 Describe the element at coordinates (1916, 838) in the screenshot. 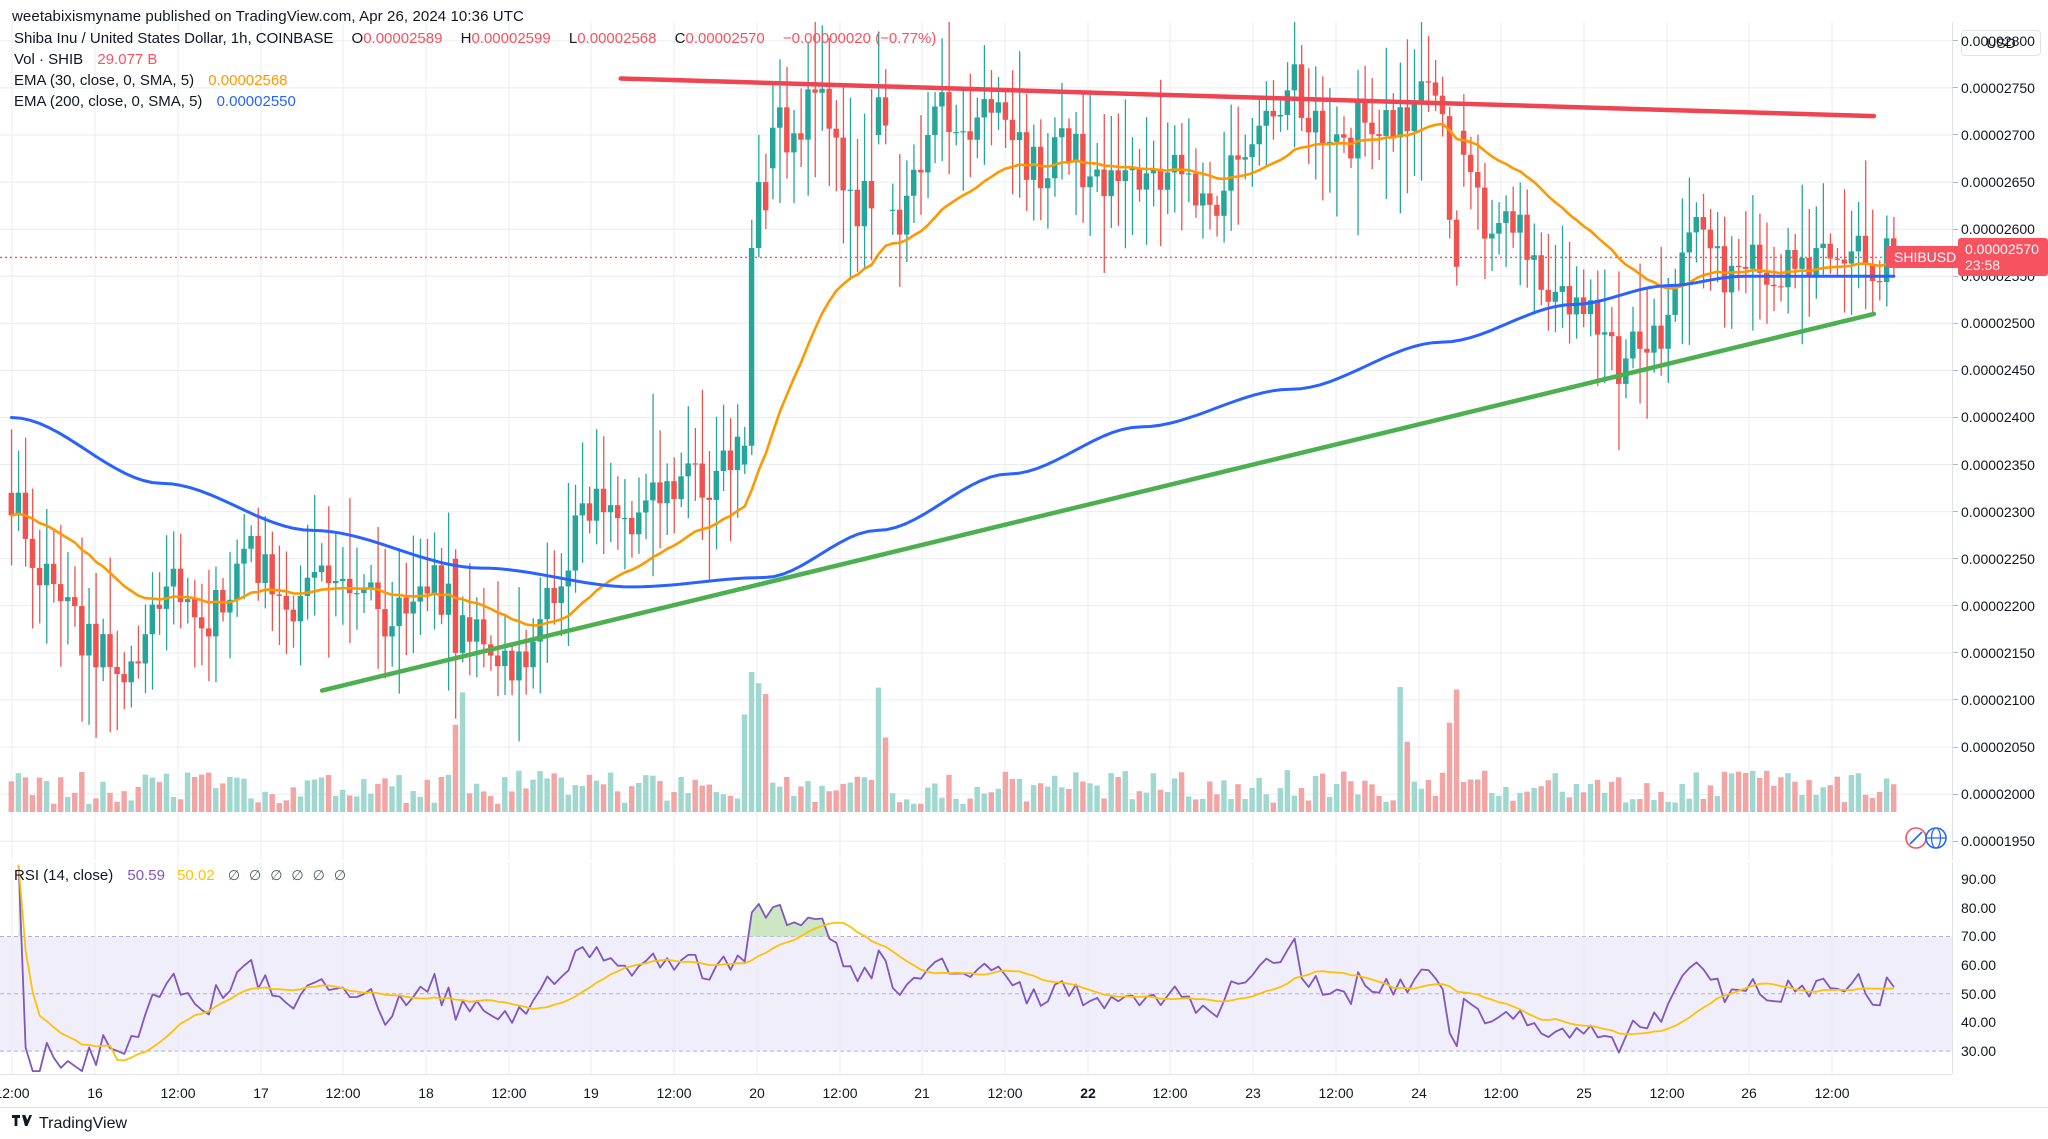

I see `crypto-badge-slash-icon` at that location.